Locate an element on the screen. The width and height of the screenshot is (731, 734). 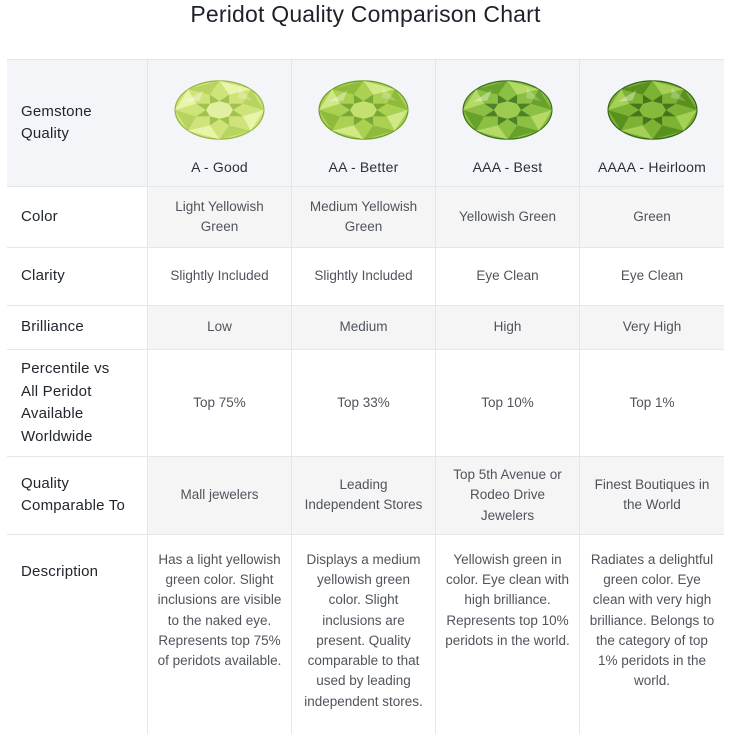
clarity-cell-a: Slightly Included is located at coordinates (220, 277).